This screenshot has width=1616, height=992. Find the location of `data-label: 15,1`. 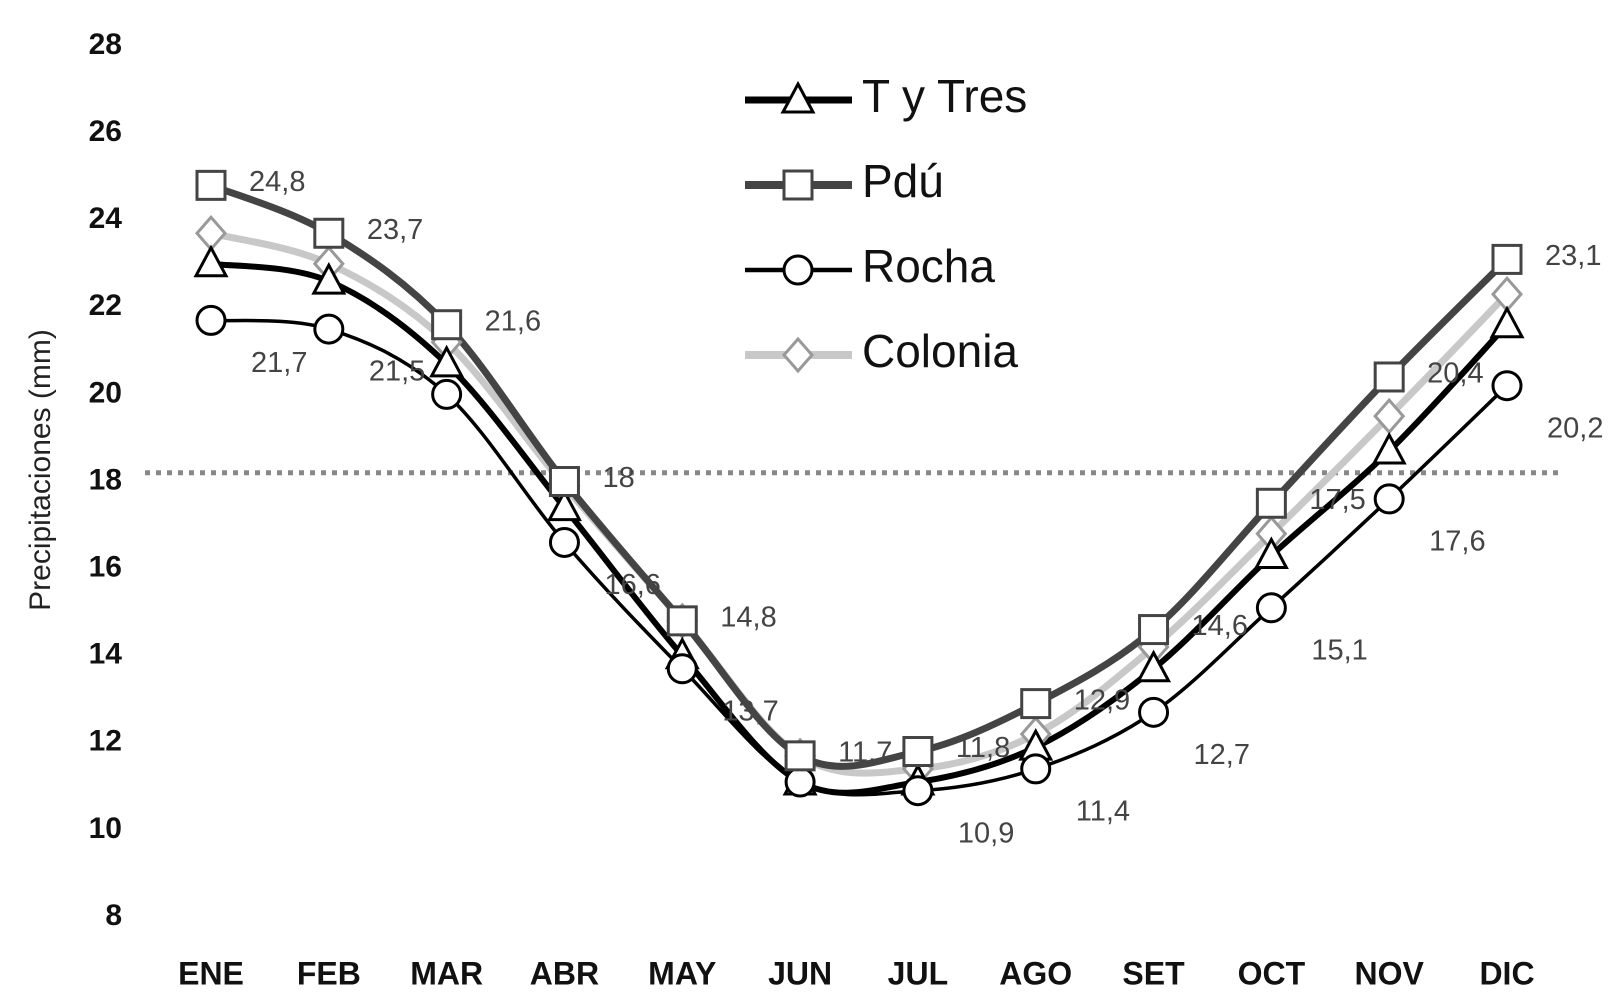

data-label: 15,1 is located at coordinates (1339, 650).